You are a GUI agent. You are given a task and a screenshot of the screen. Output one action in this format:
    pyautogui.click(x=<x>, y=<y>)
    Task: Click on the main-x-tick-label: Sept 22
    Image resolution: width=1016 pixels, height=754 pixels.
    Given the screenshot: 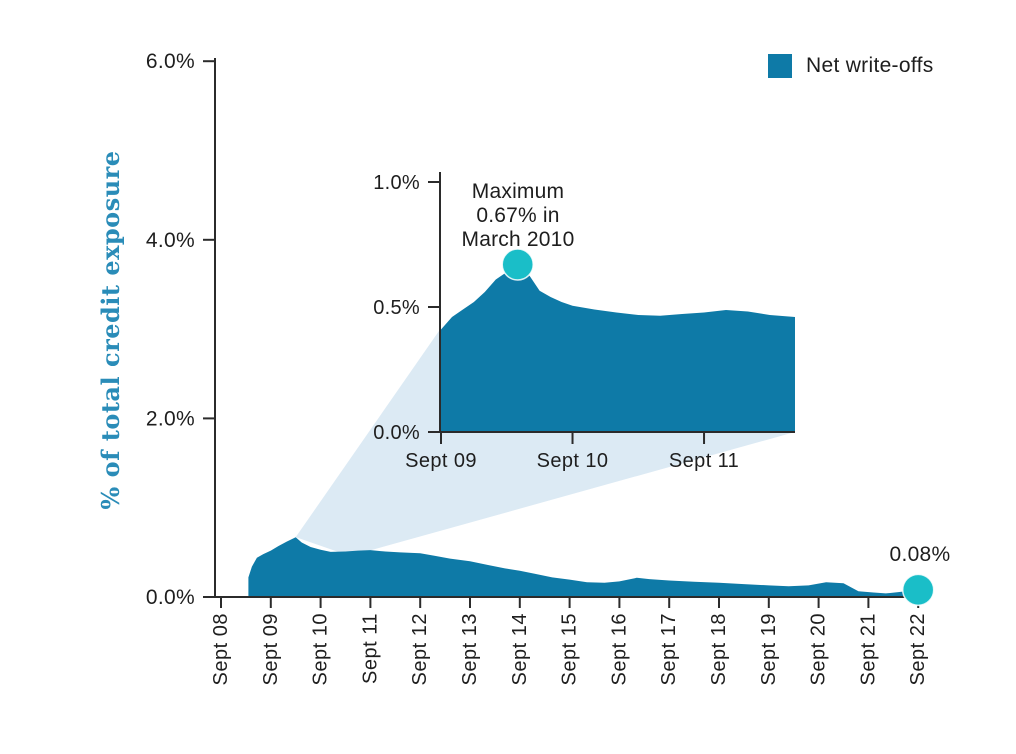 What is the action you would take?
    pyautogui.click(x=918, y=649)
    